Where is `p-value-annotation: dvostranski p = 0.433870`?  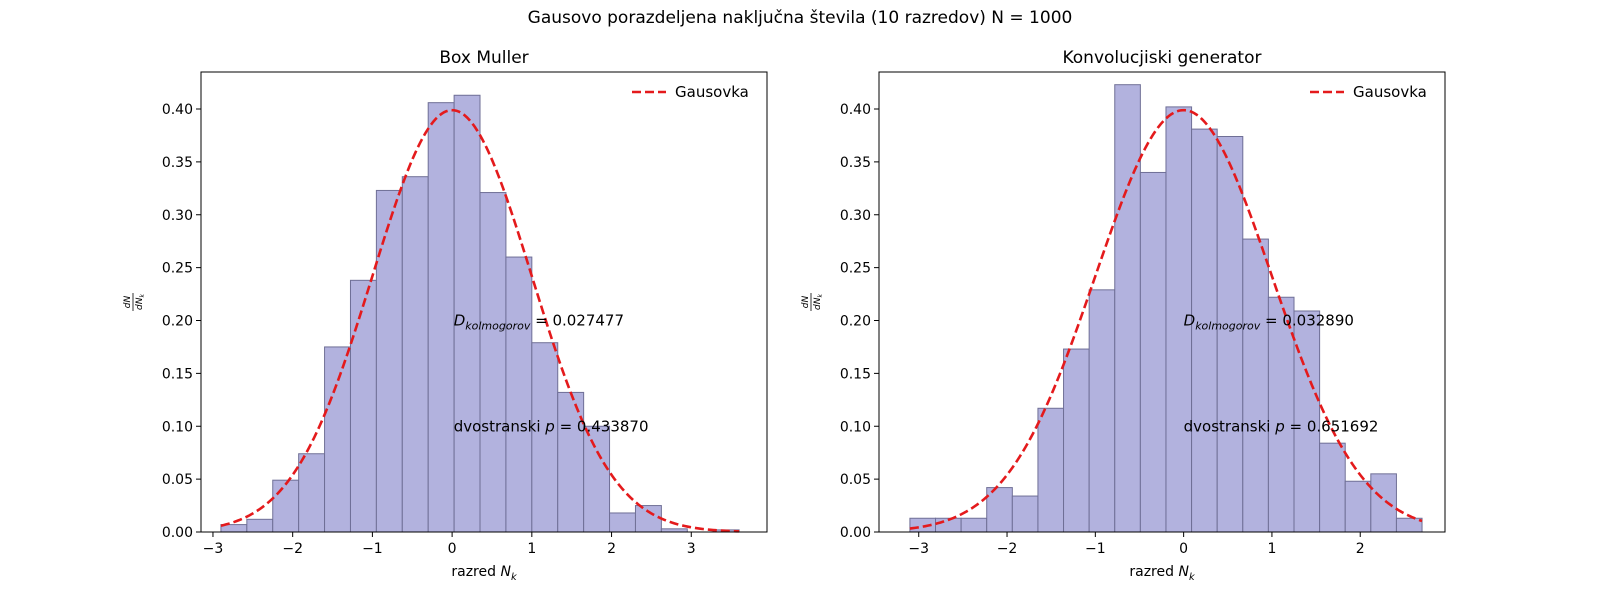
p-value-annotation: dvostranski p = 0.433870 is located at coordinates (551, 426).